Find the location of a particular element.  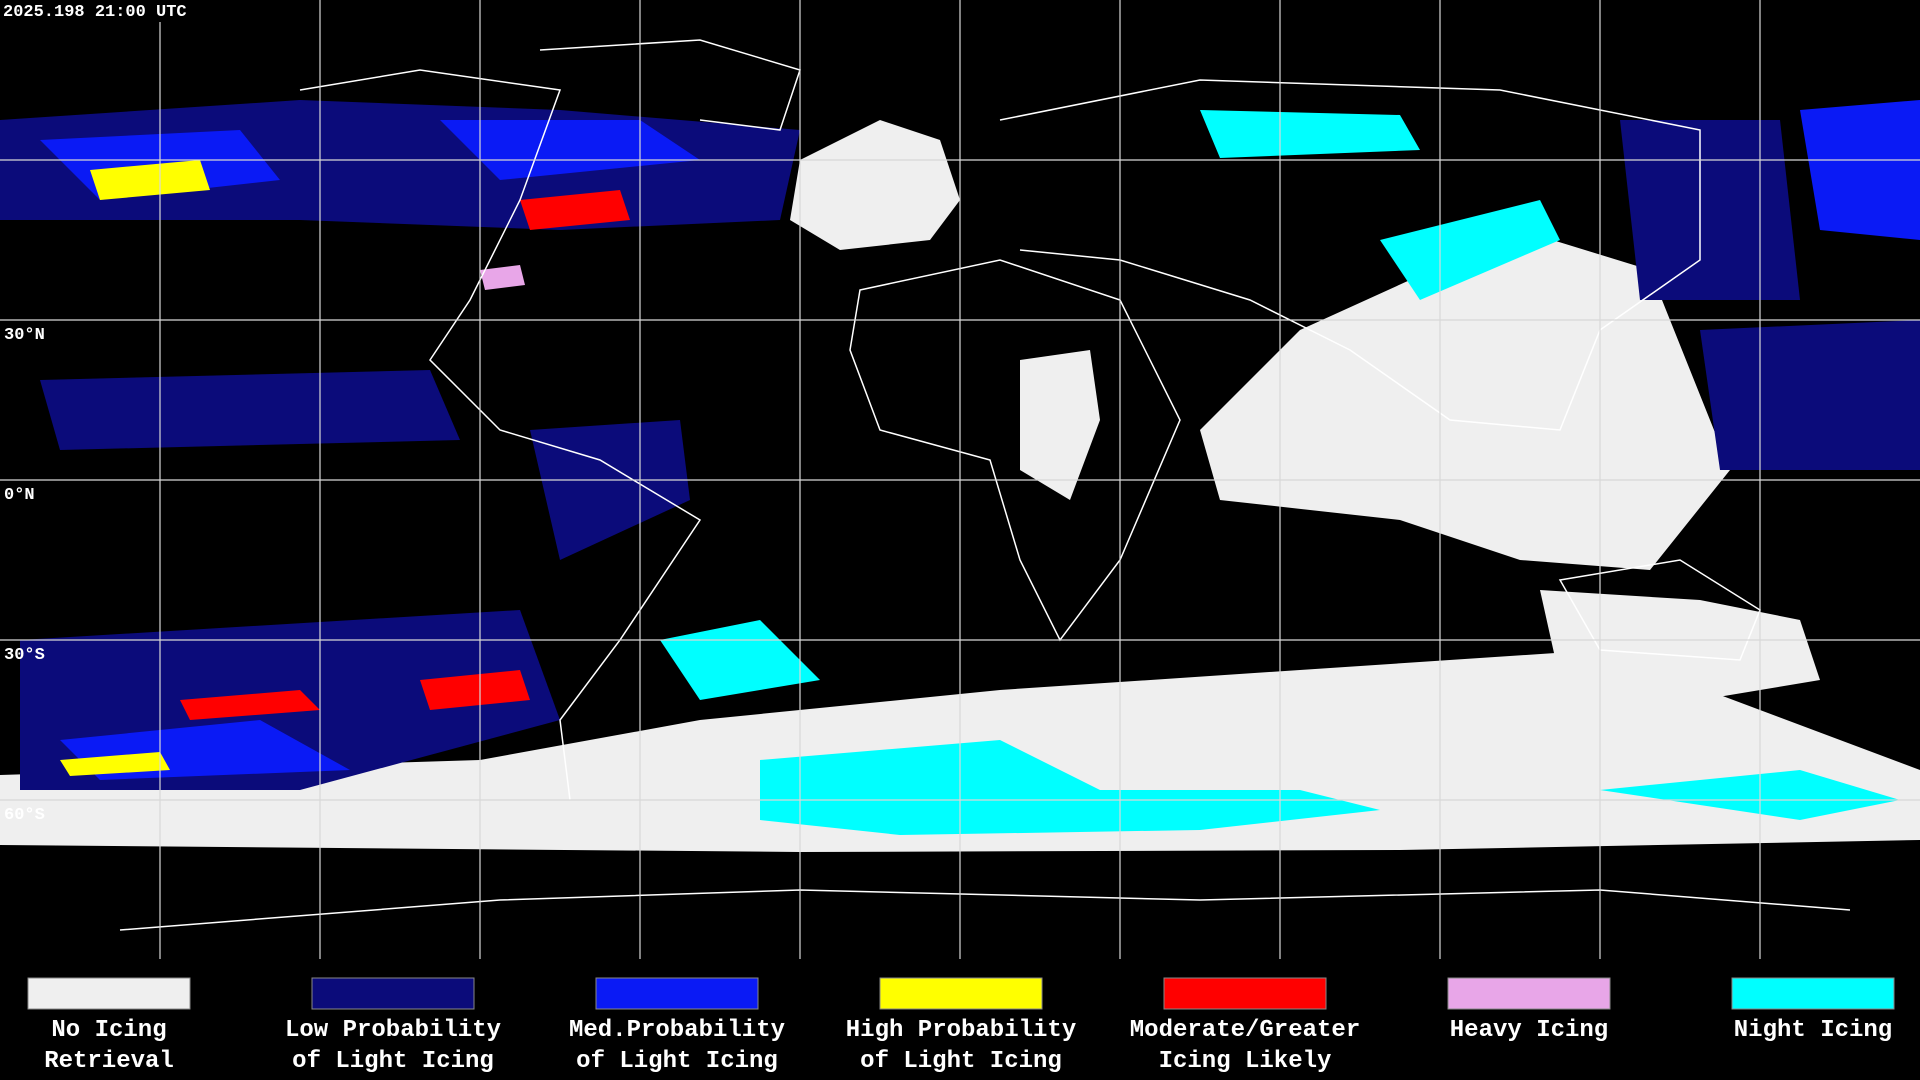

legend-label: Heavy Icing is located at coordinates (1529, 1030).